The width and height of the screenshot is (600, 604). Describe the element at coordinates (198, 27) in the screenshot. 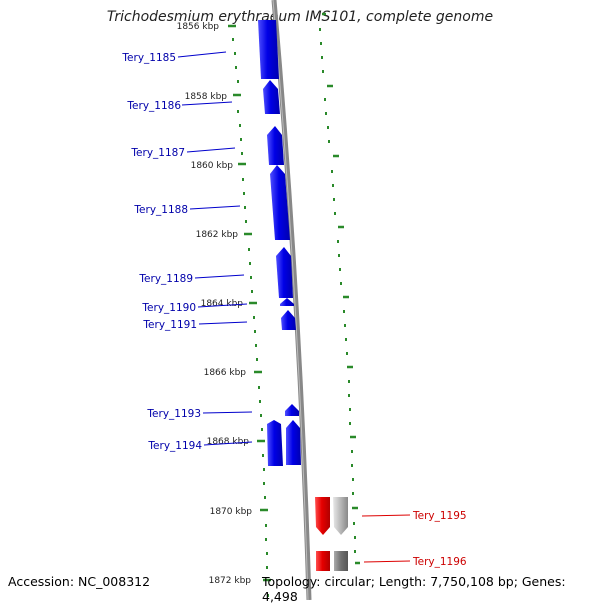

I see `scale-label: 1856 kbp` at that location.